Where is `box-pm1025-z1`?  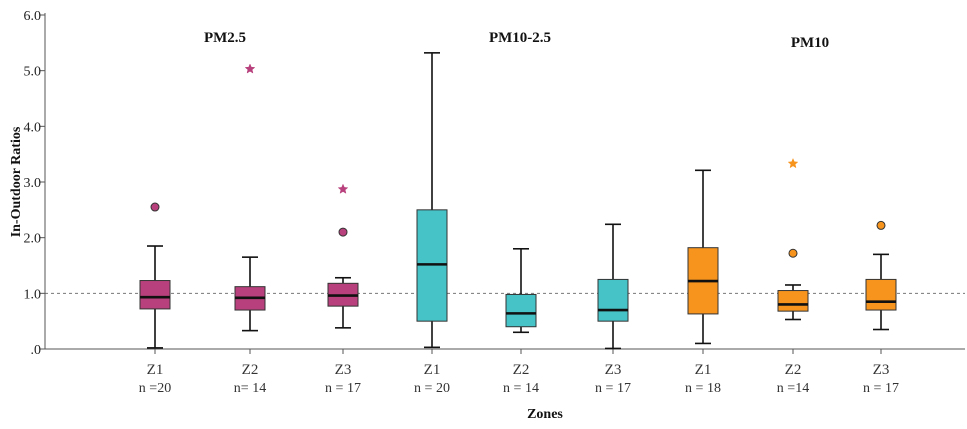
box-pm1025-z1 is located at coordinates (432, 200).